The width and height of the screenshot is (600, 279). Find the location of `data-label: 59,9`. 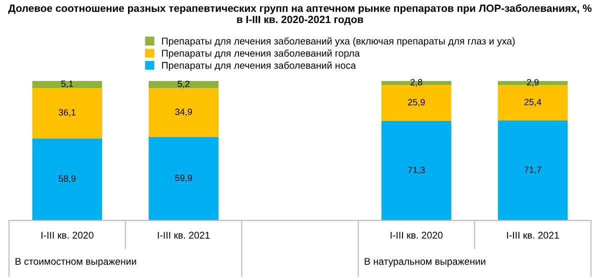

data-label: 59,9 is located at coordinates (183, 178).